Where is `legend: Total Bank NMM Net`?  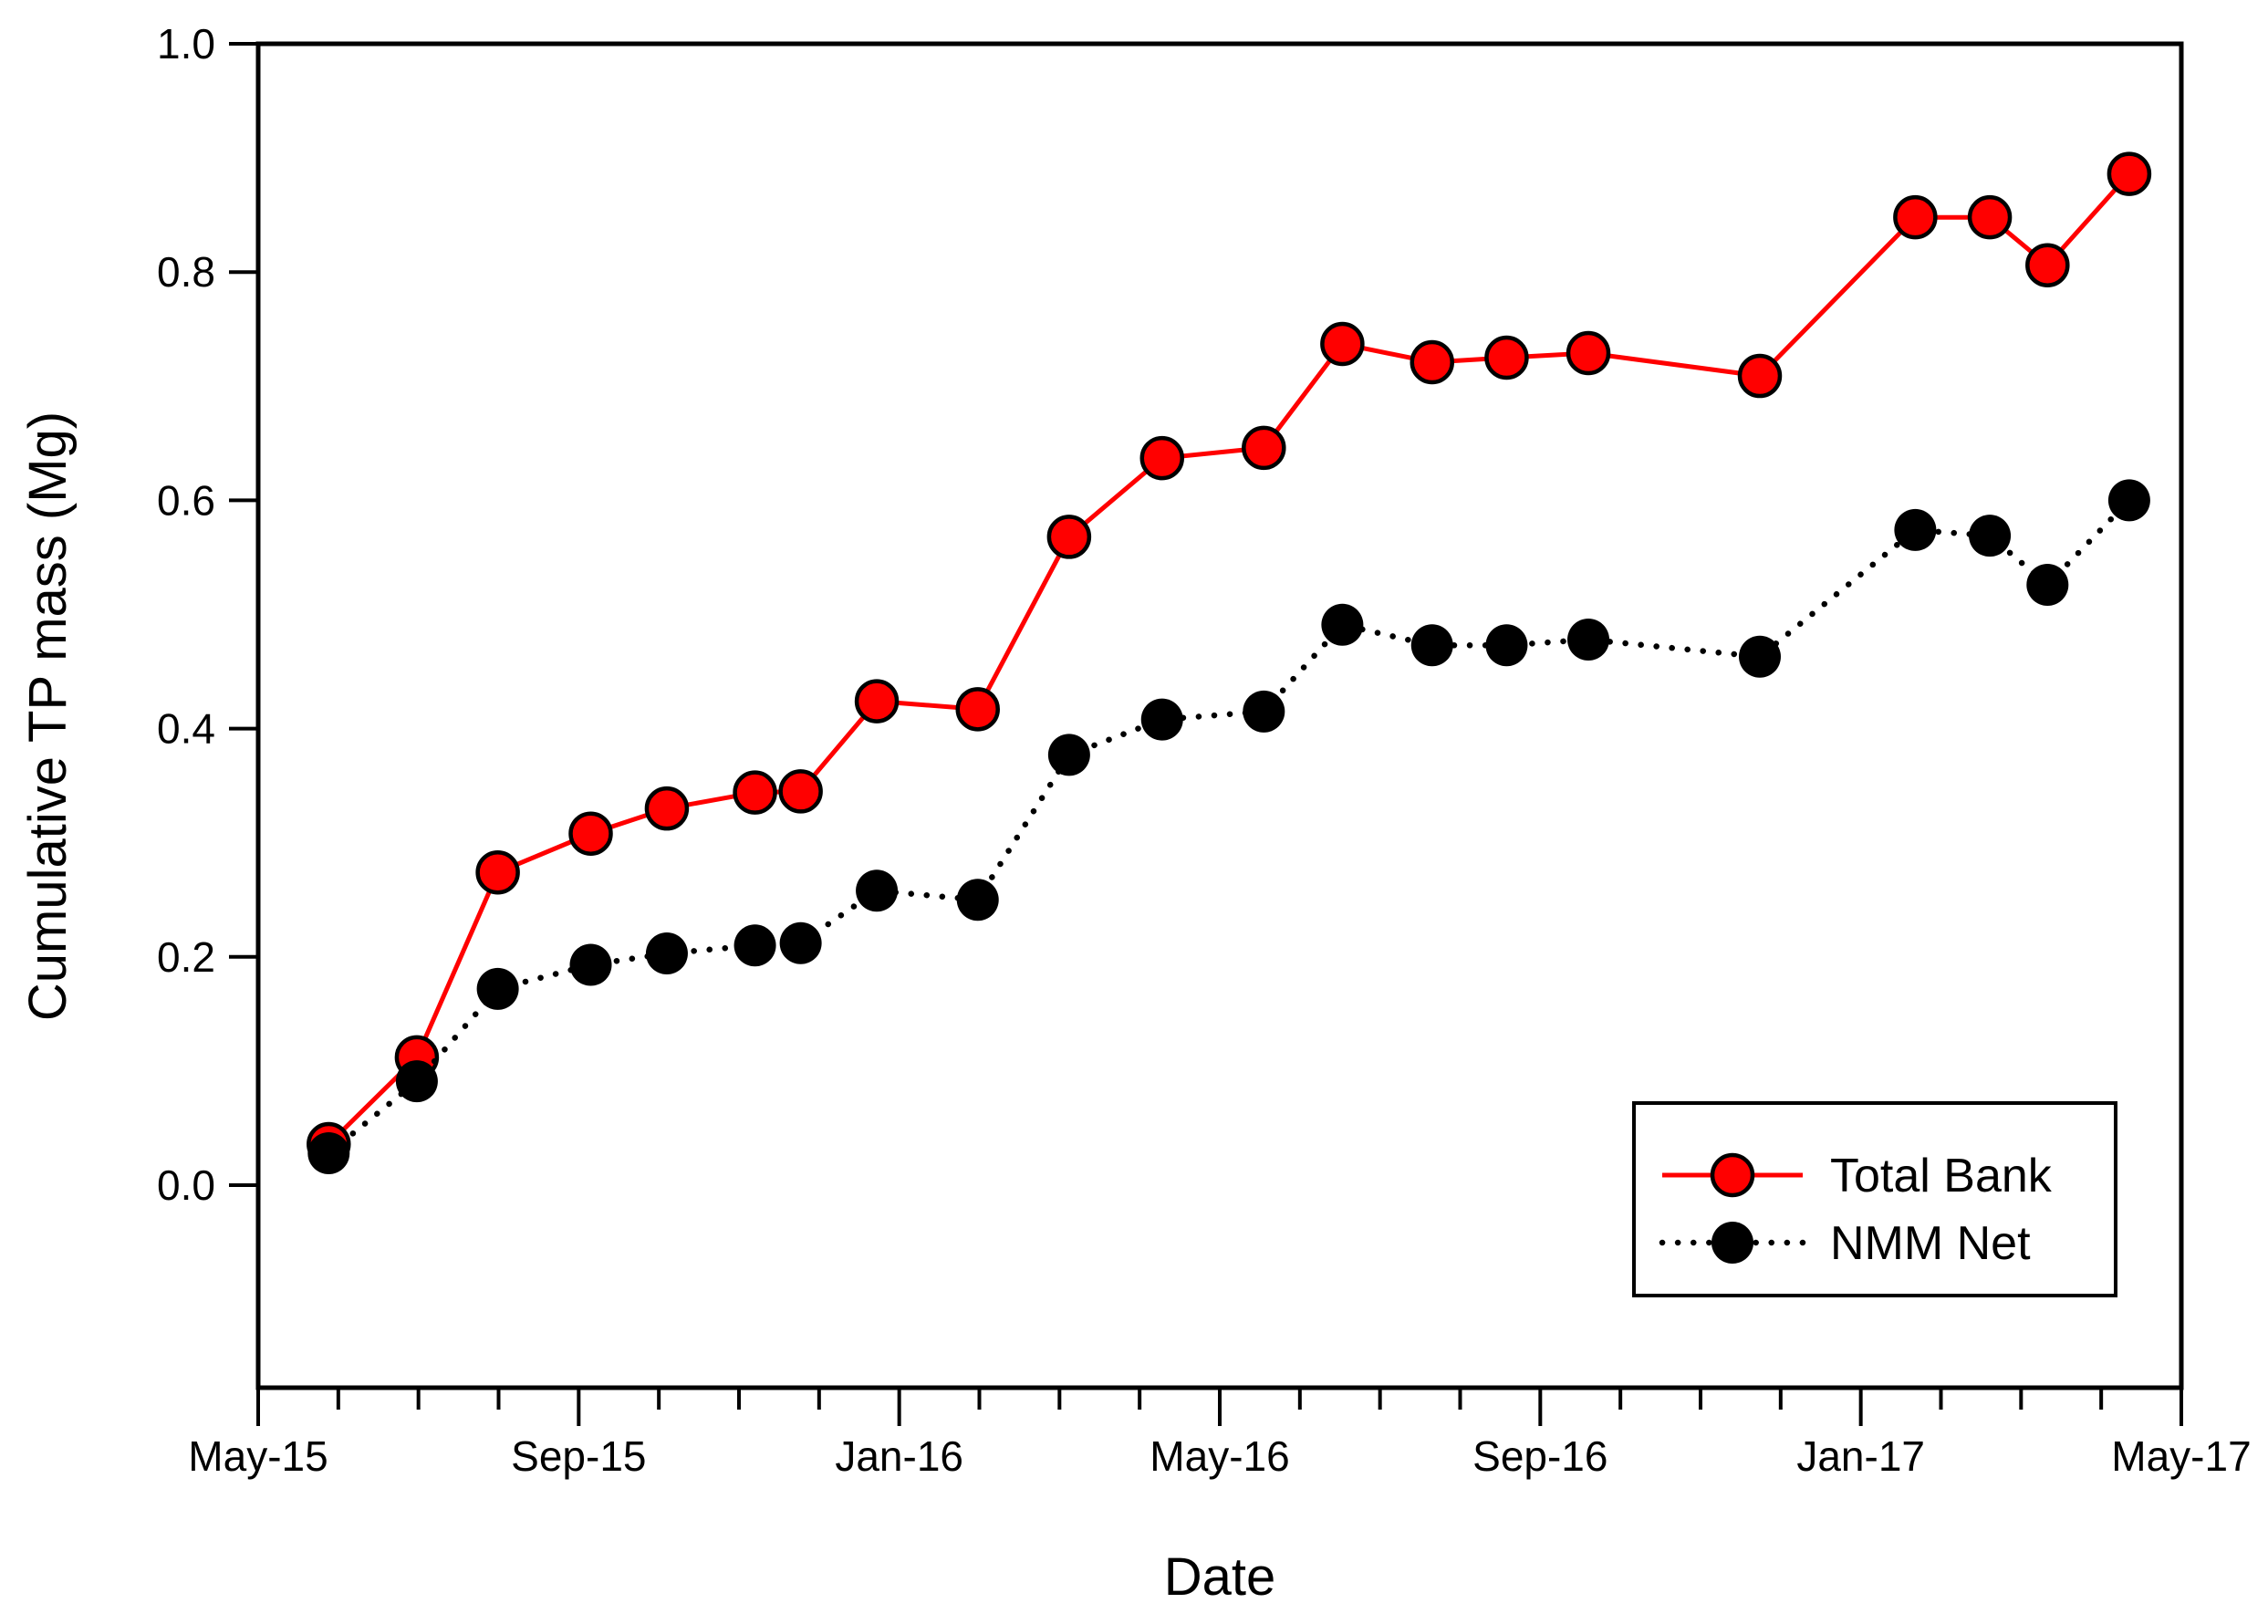 legend: Total Bank NMM Net is located at coordinates (1875, 1199).